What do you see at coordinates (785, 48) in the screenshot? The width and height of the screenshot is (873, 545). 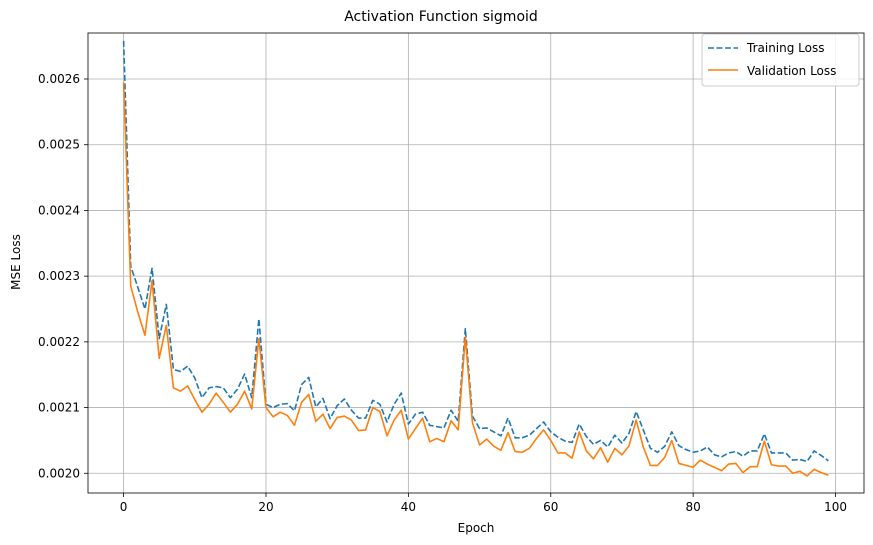 I see `legend-training-label: Training Loss` at bounding box center [785, 48].